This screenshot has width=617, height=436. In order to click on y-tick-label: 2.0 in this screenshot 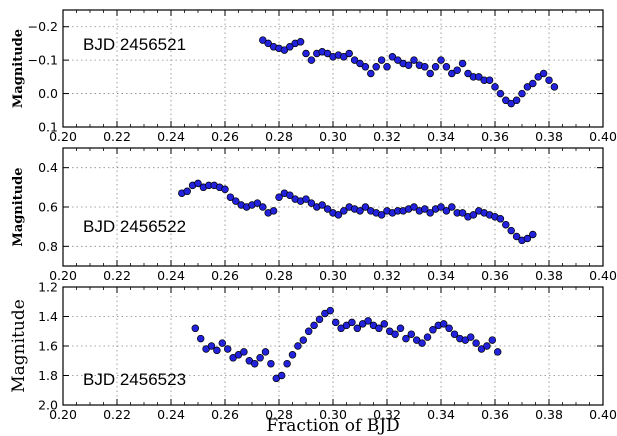, I will do `click(48, 405)`.